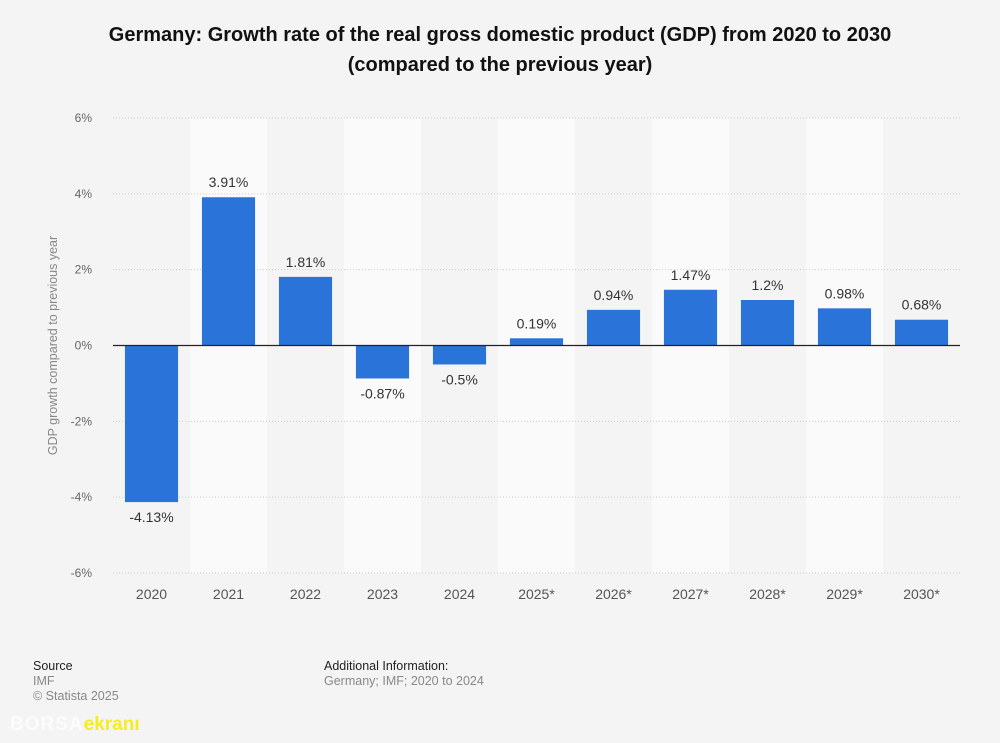  Describe the element at coordinates (82, 421) in the screenshot. I see `y-tick-label: -2%` at that location.